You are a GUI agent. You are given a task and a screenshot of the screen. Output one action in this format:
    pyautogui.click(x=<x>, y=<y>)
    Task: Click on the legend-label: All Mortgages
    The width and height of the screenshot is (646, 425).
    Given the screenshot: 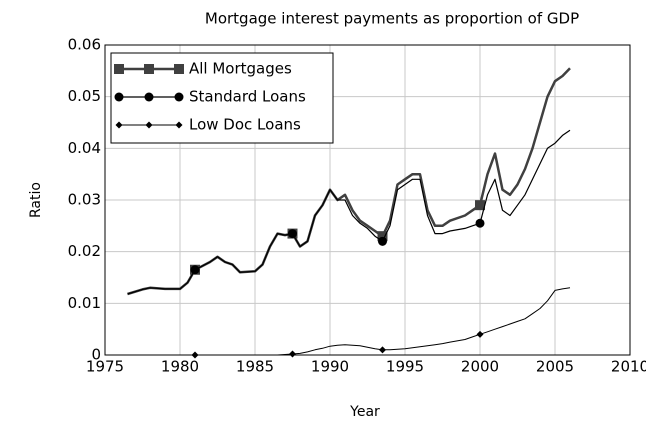 What is the action you would take?
    pyautogui.click(x=240, y=69)
    